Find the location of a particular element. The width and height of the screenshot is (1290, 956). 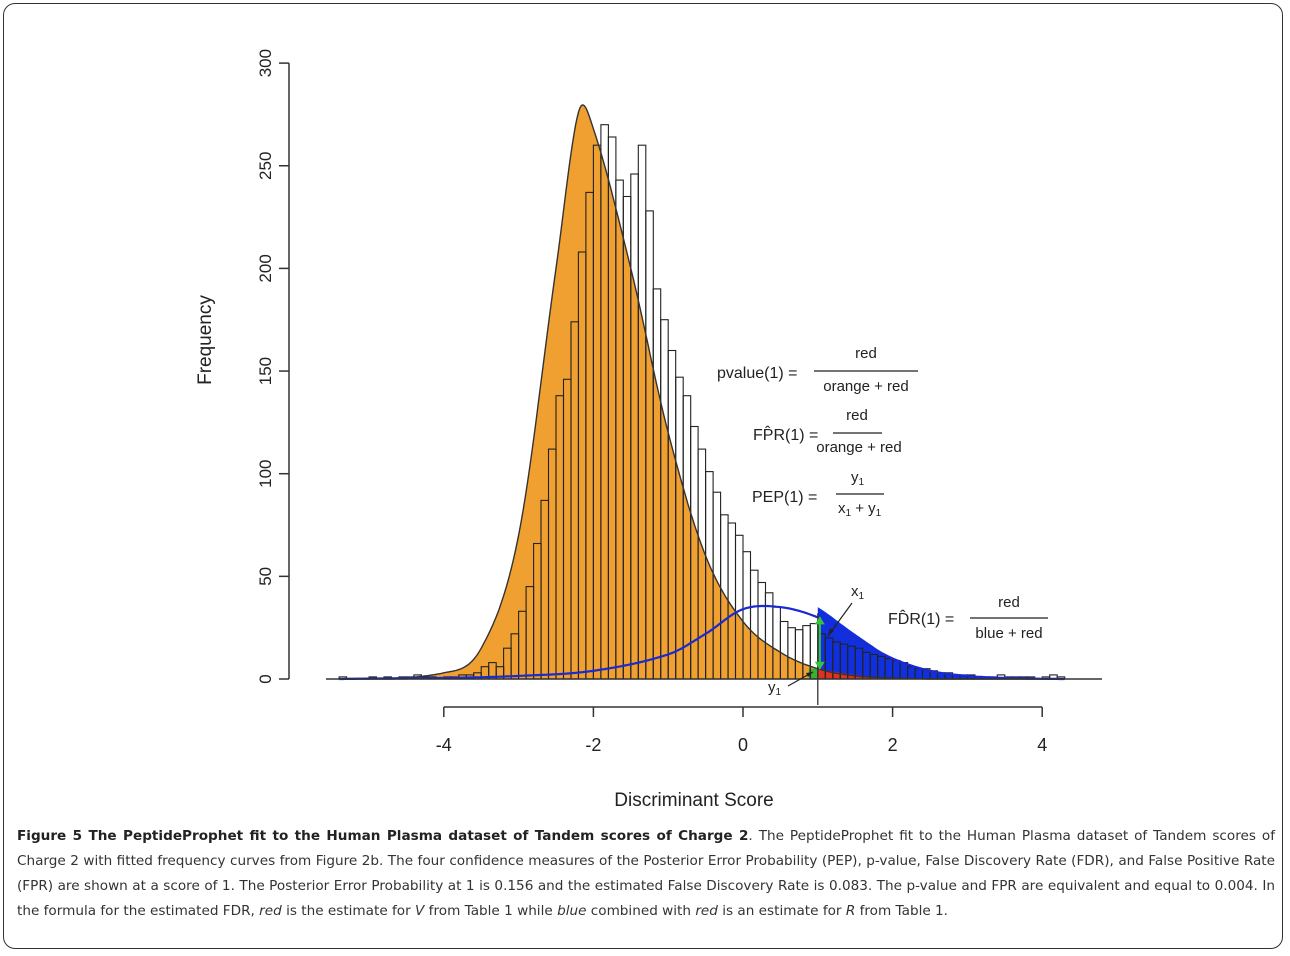

y-tick-label: 150 is located at coordinates (265, 371).